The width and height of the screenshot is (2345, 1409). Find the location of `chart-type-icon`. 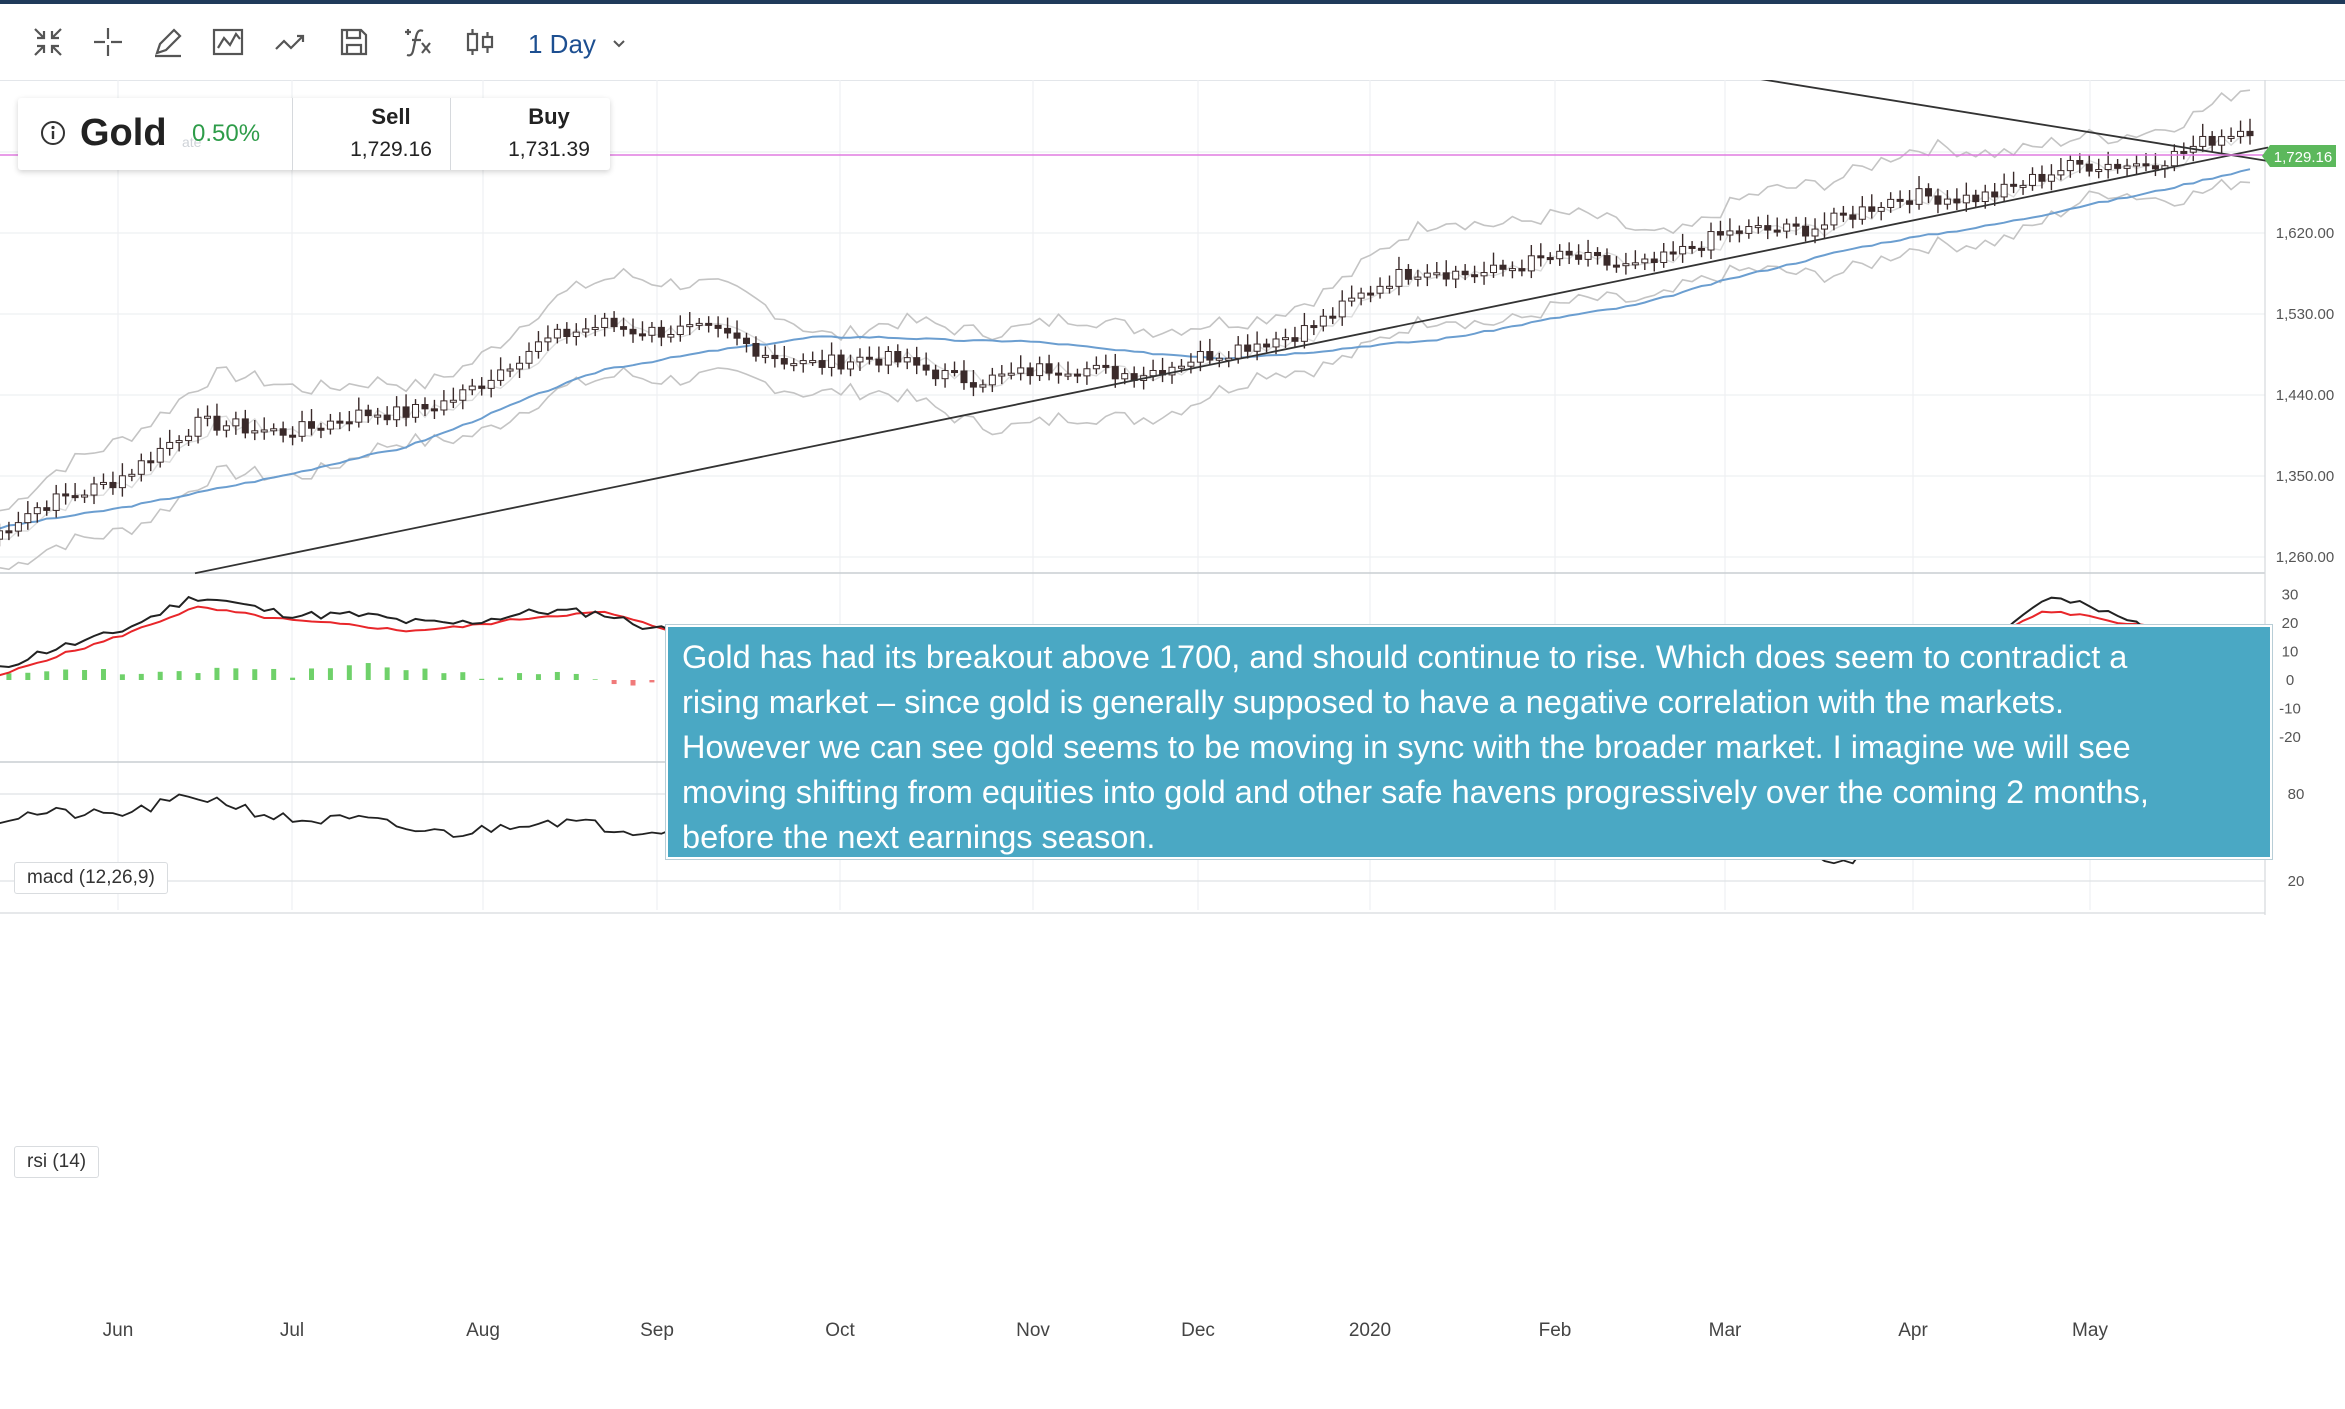

chart-type-icon is located at coordinates (480, 42).